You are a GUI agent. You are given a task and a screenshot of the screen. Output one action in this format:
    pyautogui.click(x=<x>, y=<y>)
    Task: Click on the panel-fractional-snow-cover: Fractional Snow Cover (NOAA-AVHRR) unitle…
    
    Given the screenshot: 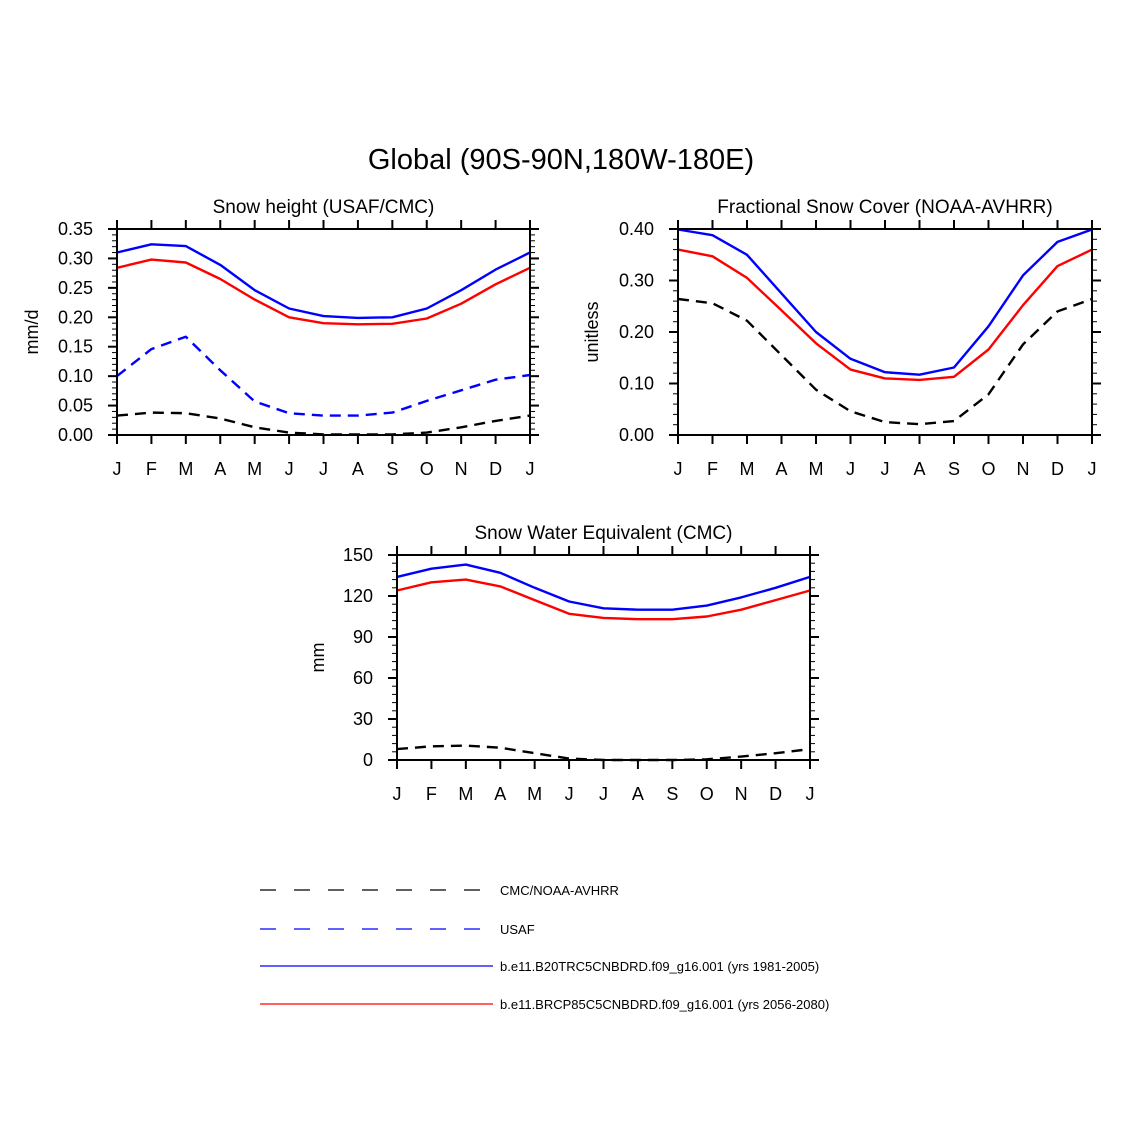 What is the action you would take?
    pyautogui.click(x=841, y=338)
    